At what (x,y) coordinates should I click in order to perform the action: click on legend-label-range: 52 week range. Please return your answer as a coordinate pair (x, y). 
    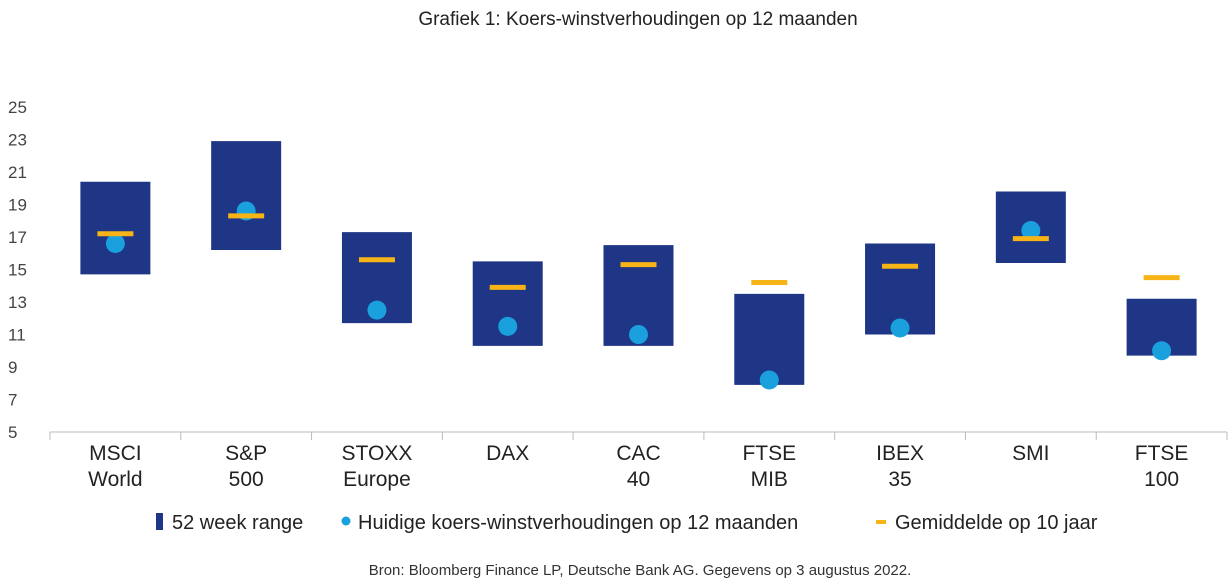
    Looking at the image, I should click on (237, 523).